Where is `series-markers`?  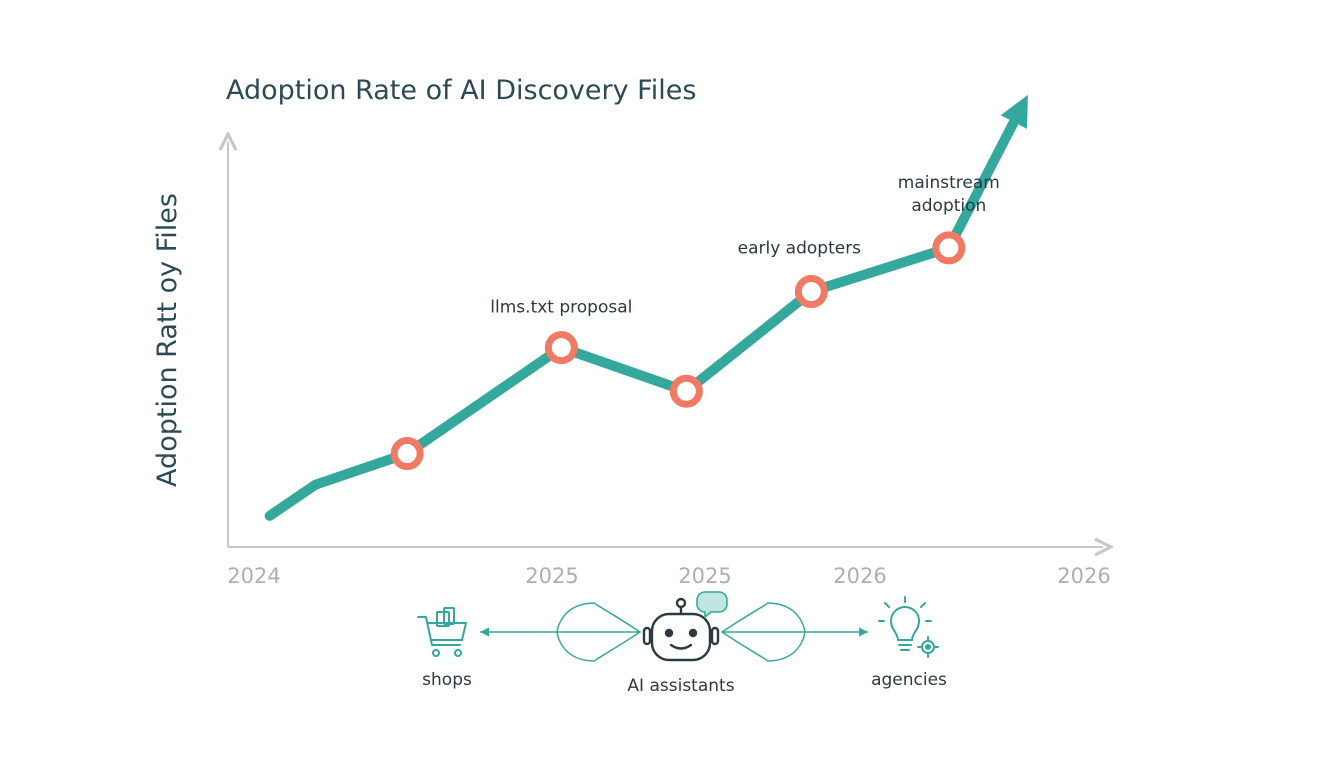
series-markers is located at coordinates (678, 351).